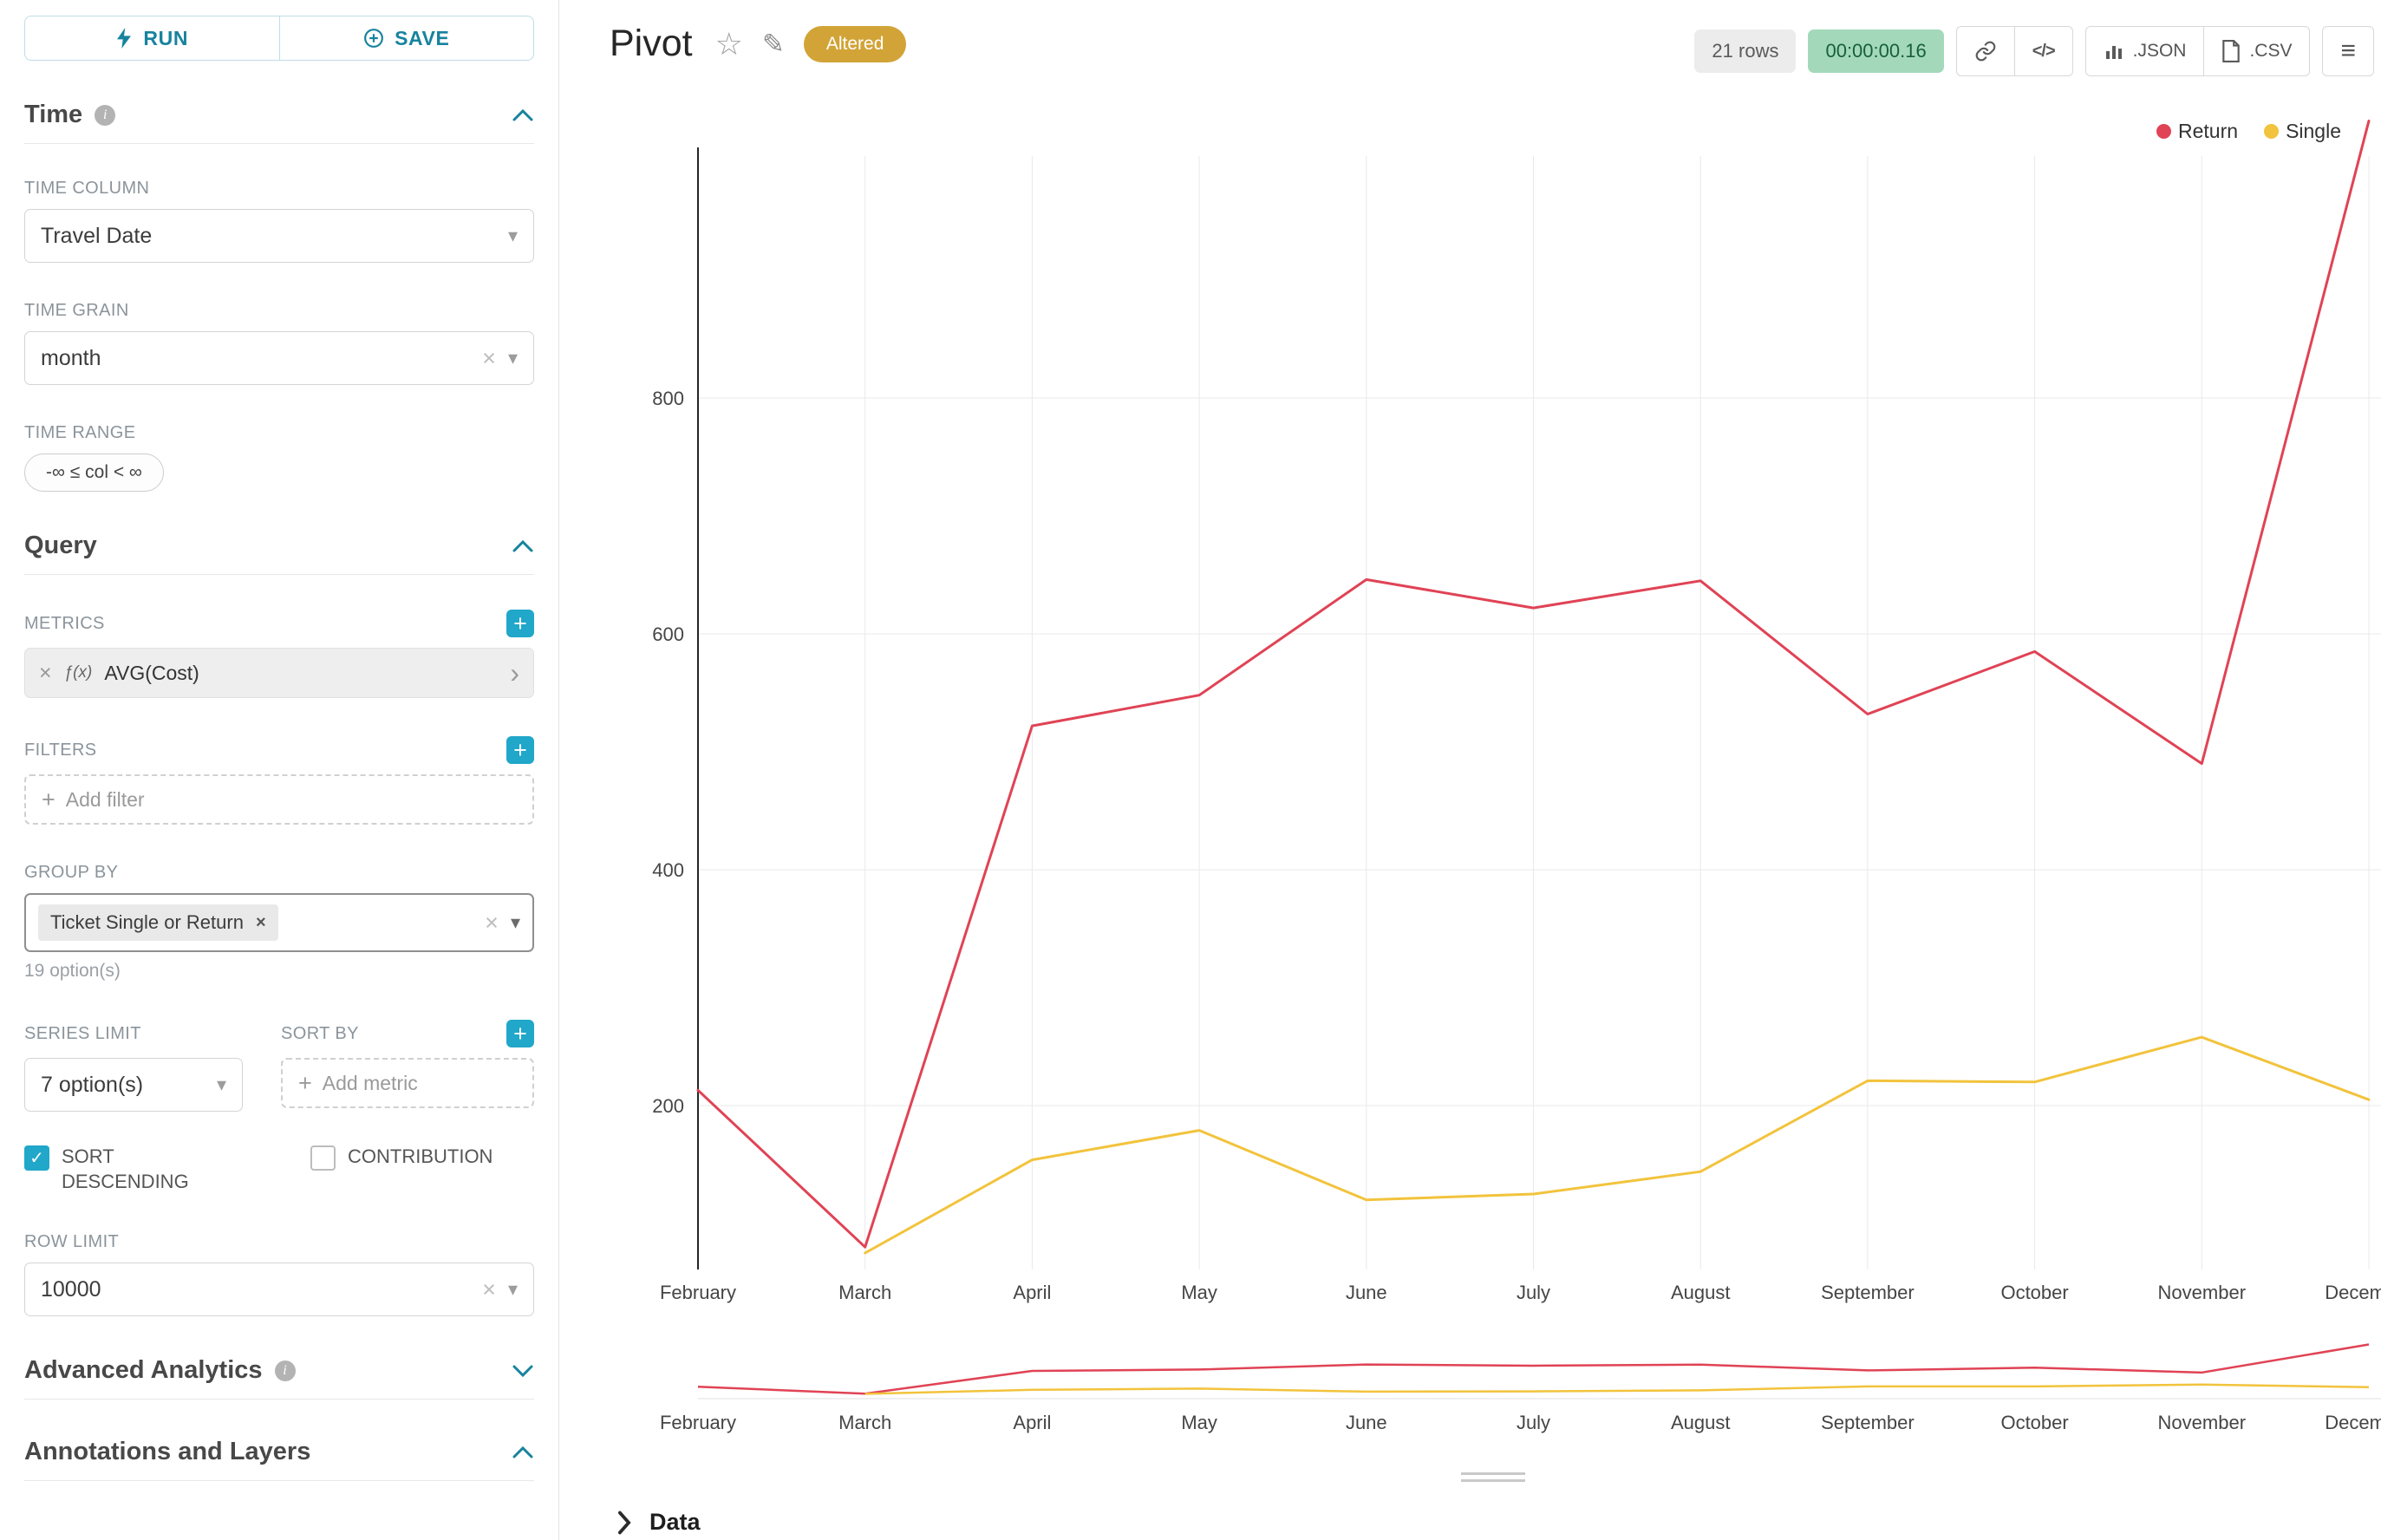 This screenshot has height=1540, width=2381. Describe the element at coordinates (73, 971) in the screenshot. I see `group-by-options-hint: 19 option(s)` at that location.